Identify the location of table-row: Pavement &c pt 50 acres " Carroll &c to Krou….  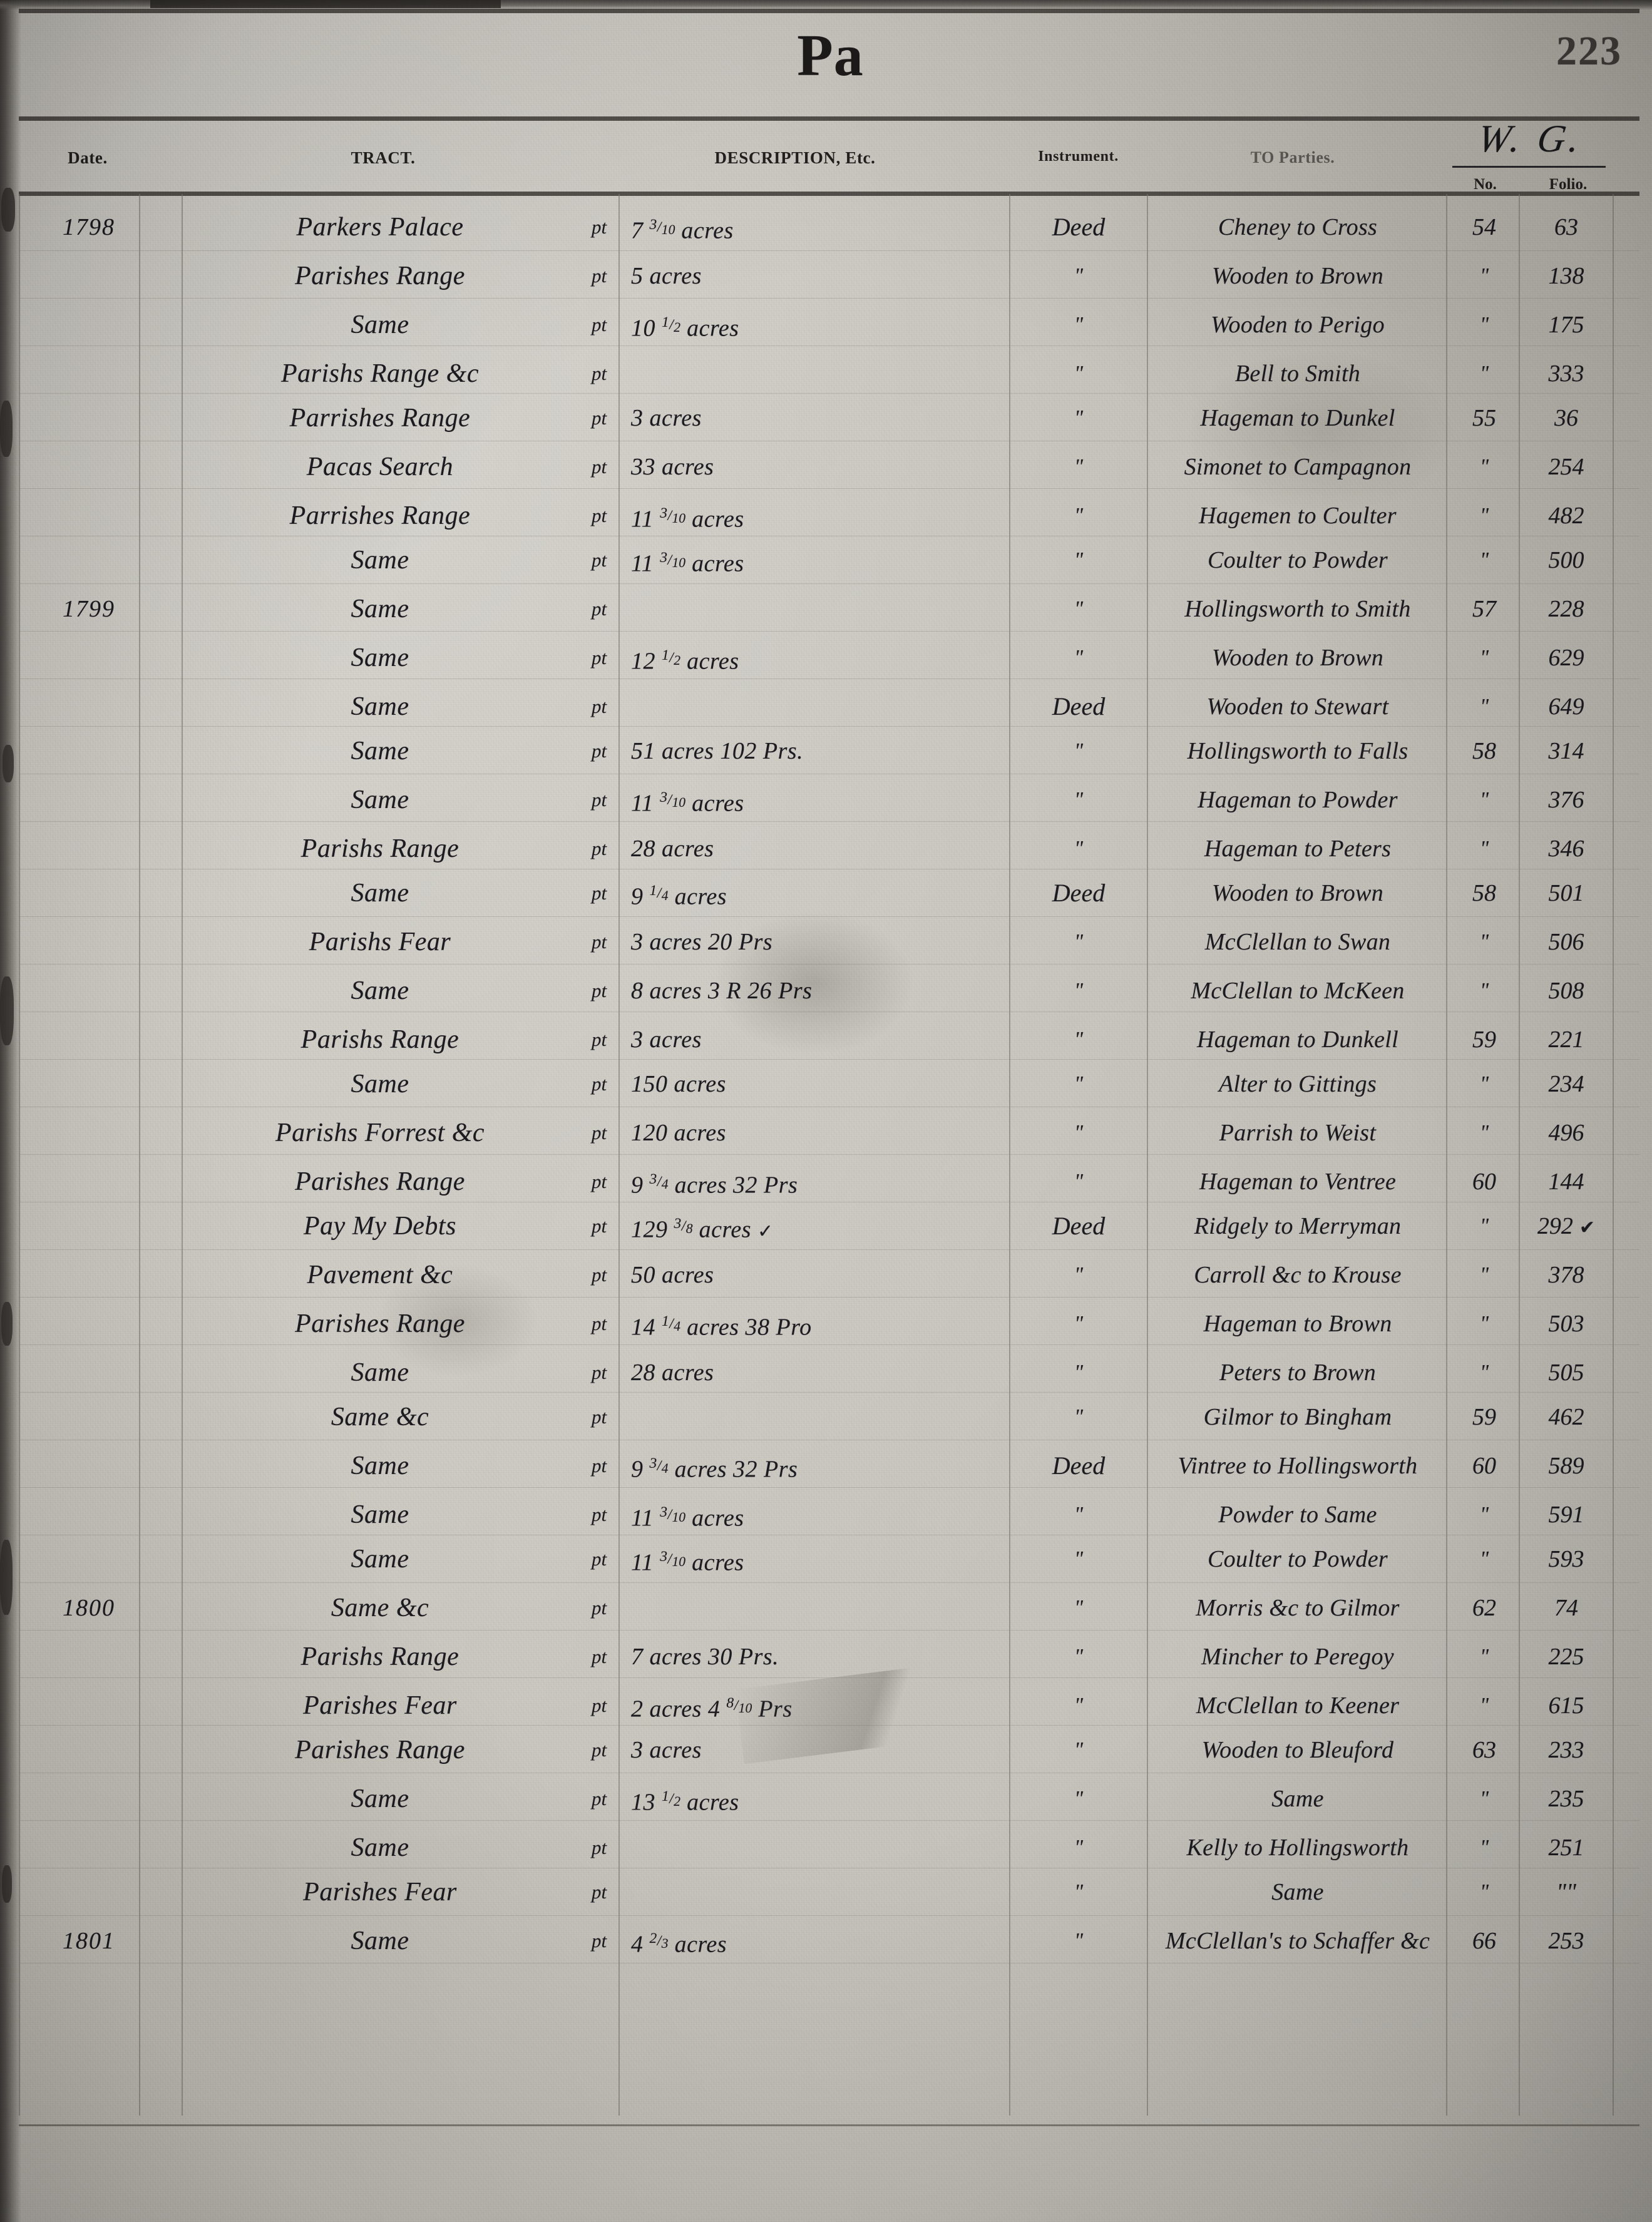
(829, 1275).